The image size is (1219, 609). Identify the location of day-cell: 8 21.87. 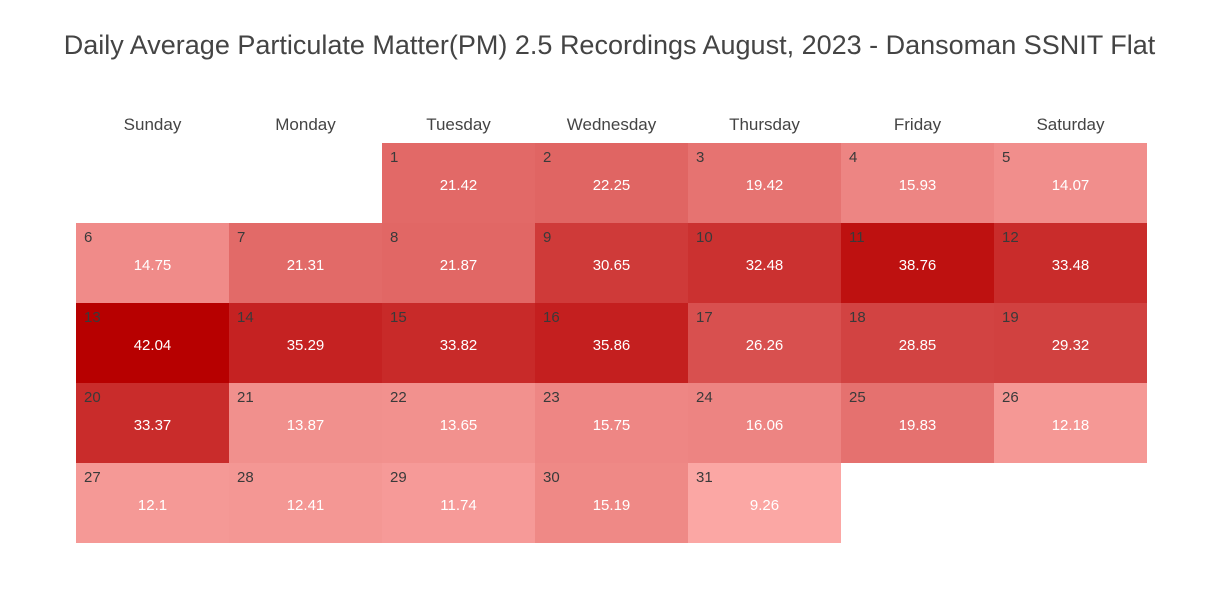
(458, 263).